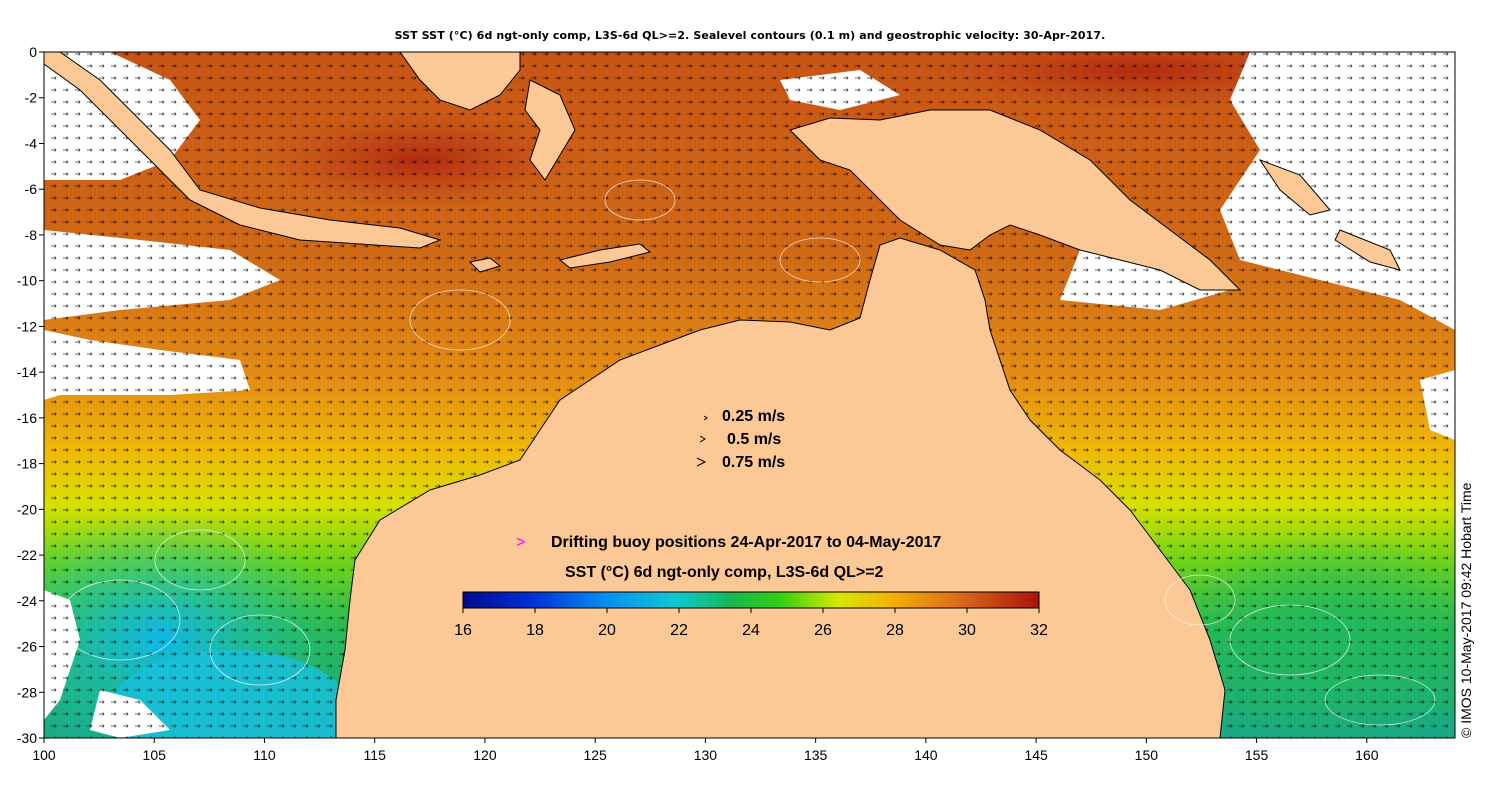 The width and height of the screenshot is (1500, 790). What do you see at coordinates (1466, 610) in the screenshot?
I see `credit-text: © IMOS 10-May-2017 09:42 Hobart Time` at bounding box center [1466, 610].